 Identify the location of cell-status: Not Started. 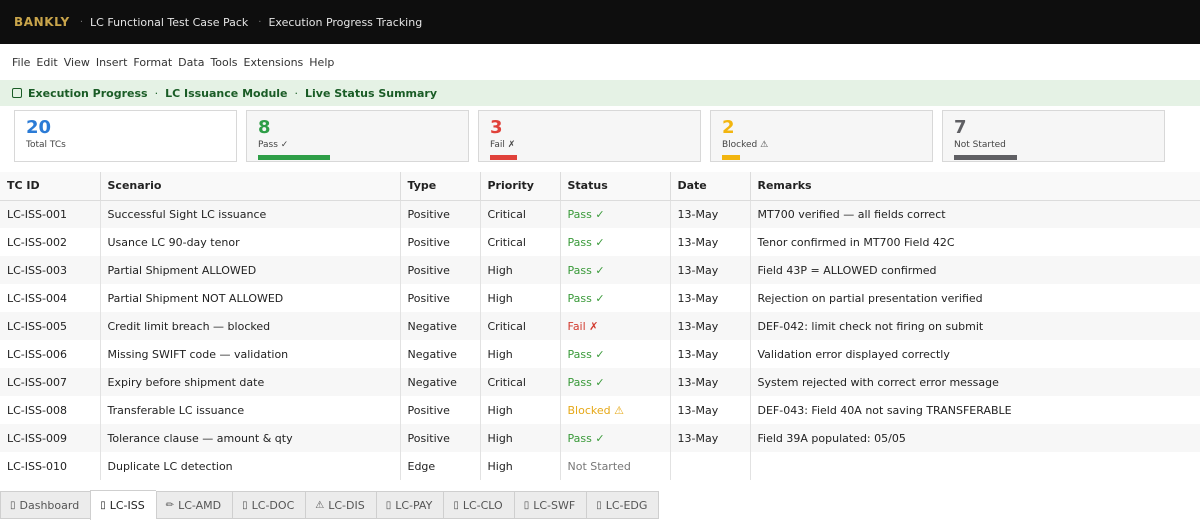
(615, 466).